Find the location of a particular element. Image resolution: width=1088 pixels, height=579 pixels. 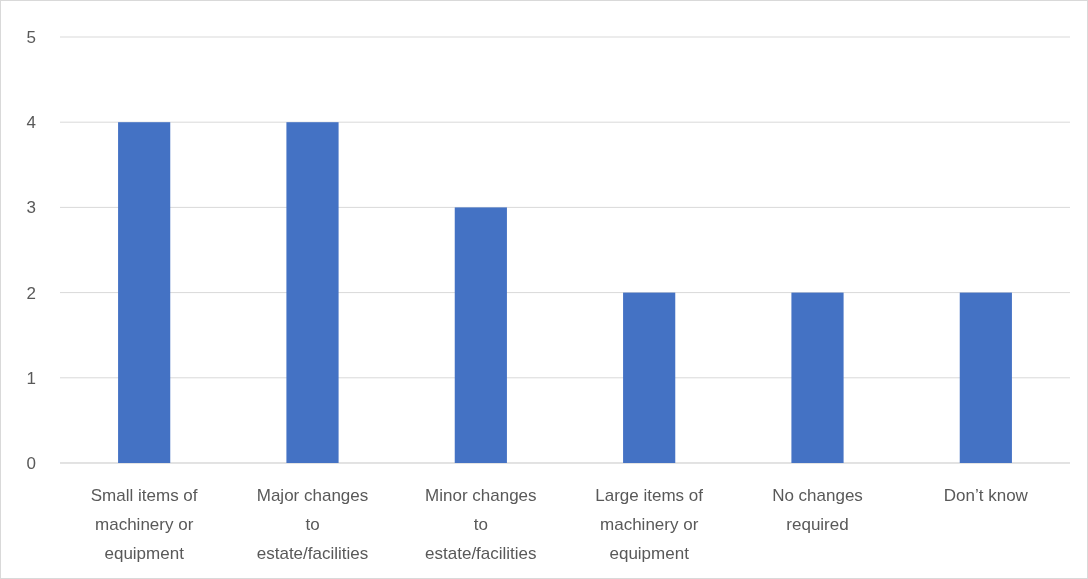

x-tick-label: Minor changes to estate/facilities is located at coordinates (481, 524).